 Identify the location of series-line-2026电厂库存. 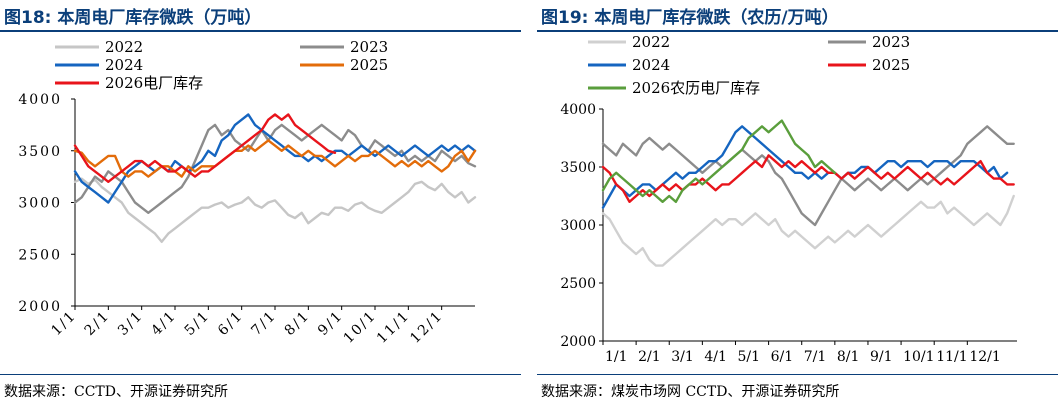
(205, 148).